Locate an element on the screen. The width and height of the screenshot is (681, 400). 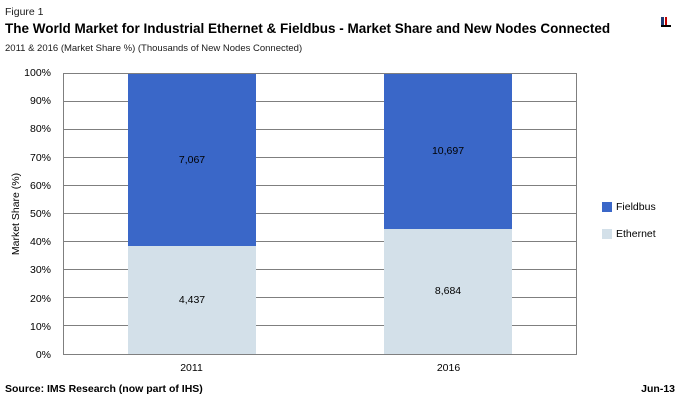
legend-label-ethernet: Ethernet is located at coordinates (636, 234).